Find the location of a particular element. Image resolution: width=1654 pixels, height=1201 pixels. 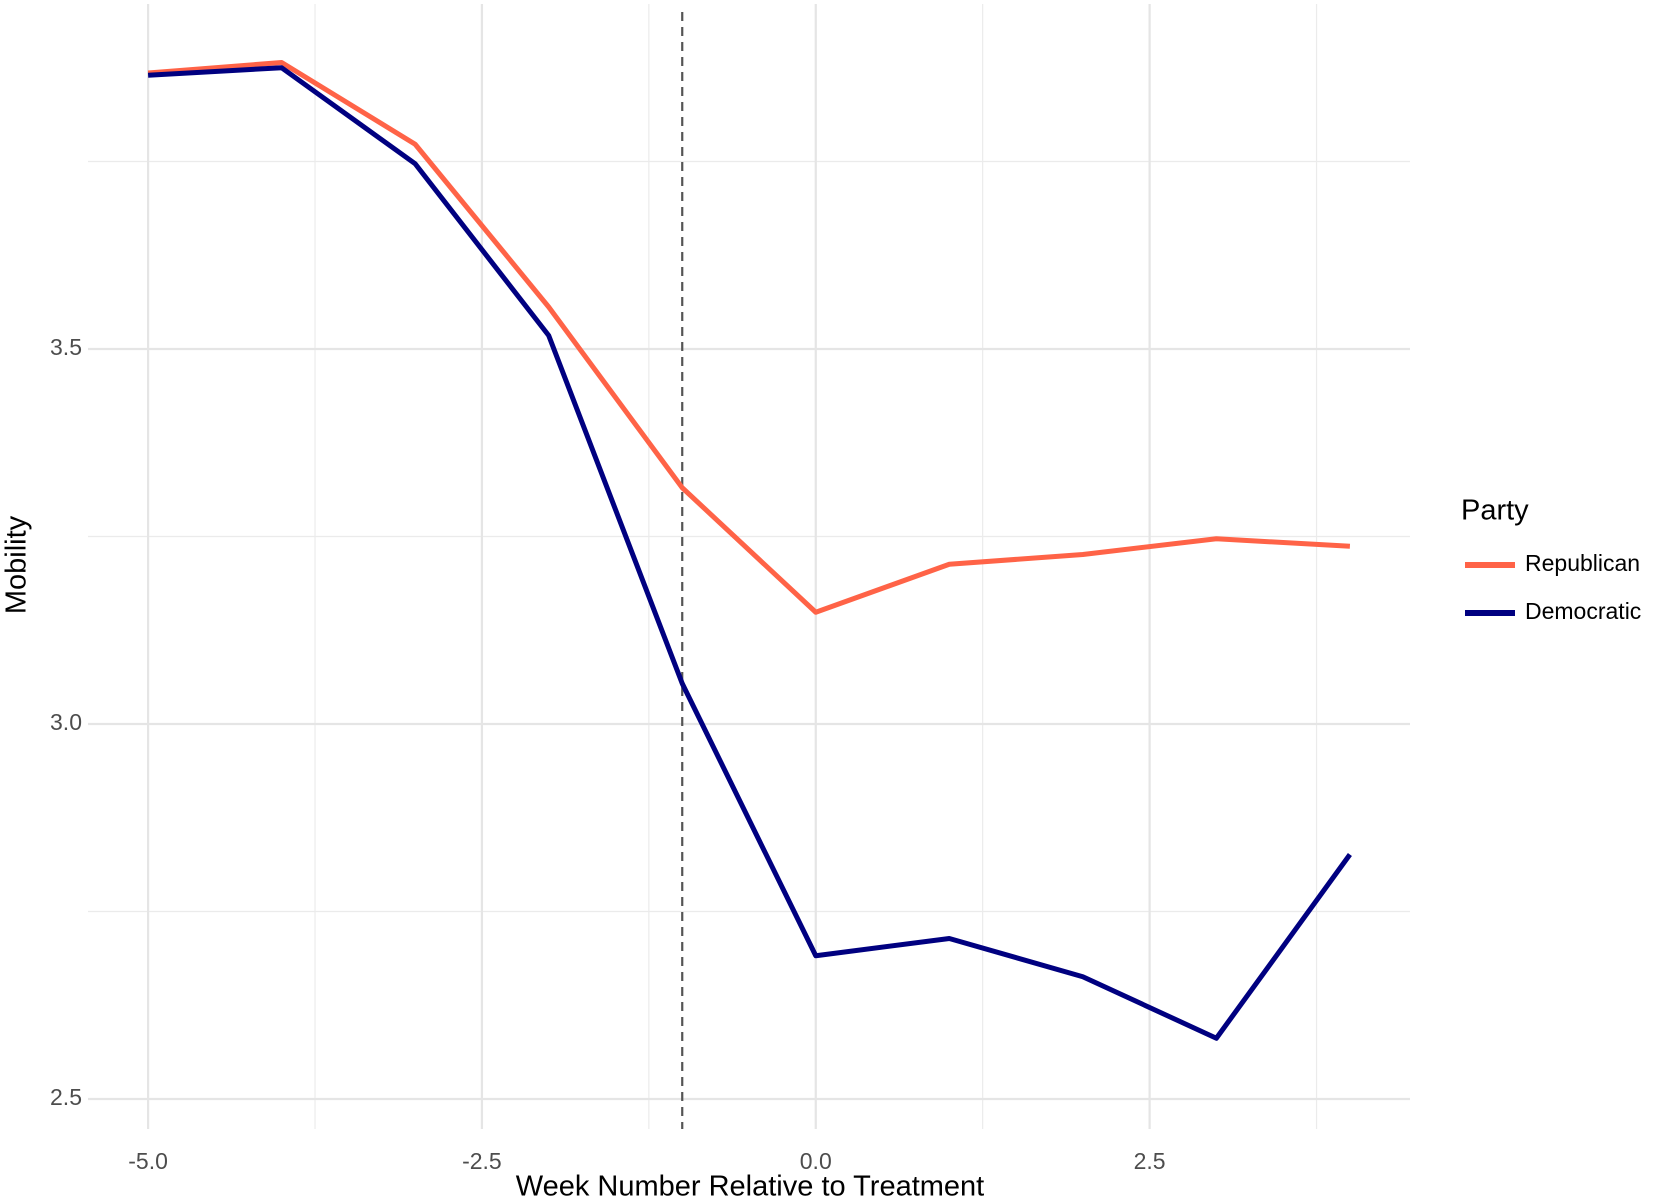

legend-title: Party is located at coordinates (1495, 511).